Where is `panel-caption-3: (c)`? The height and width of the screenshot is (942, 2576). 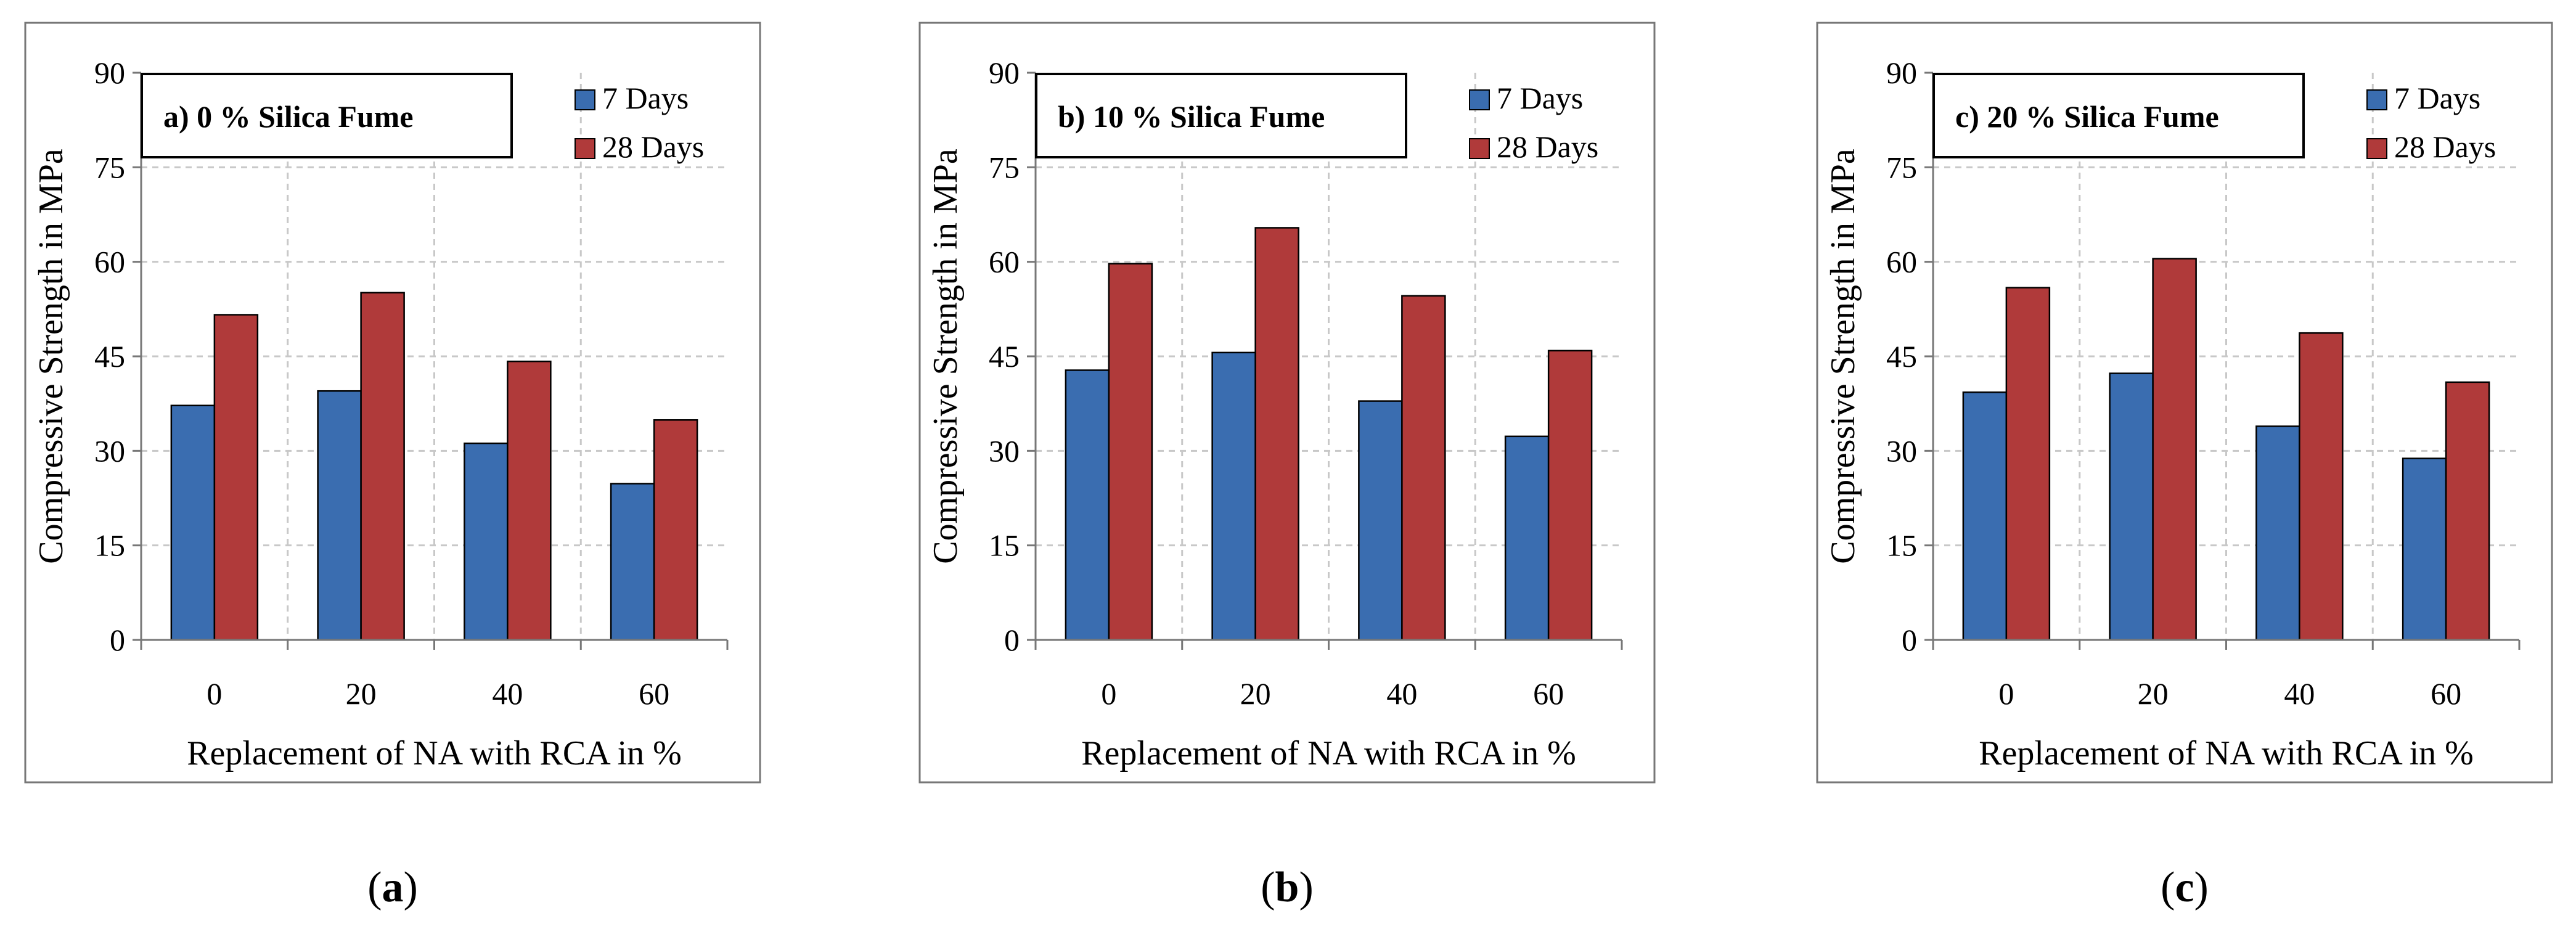
panel-caption-3: (c) is located at coordinates (2185, 888).